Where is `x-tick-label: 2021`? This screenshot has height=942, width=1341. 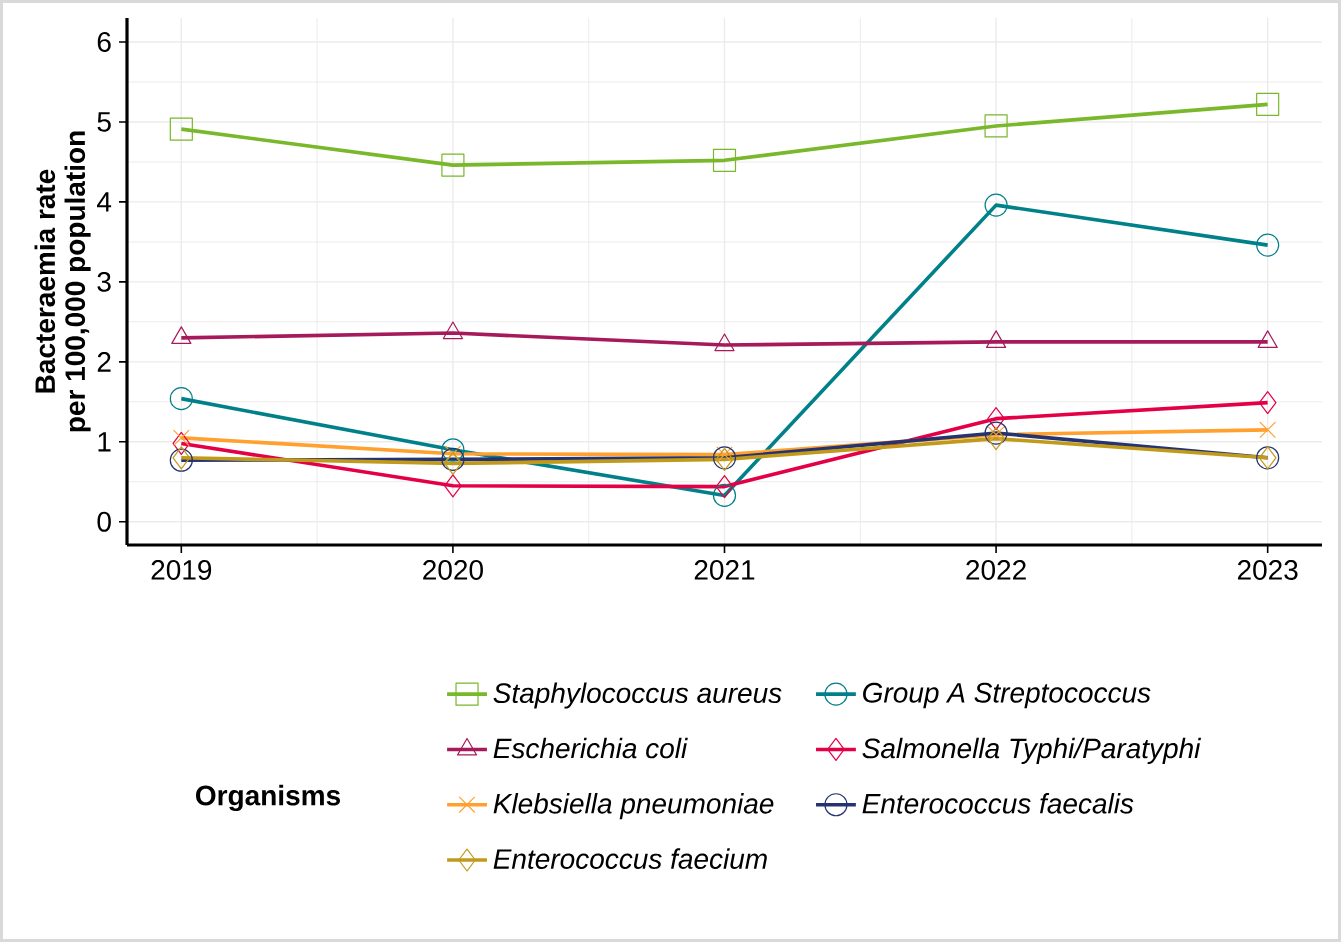 x-tick-label: 2021 is located at coordinates (724, 570).